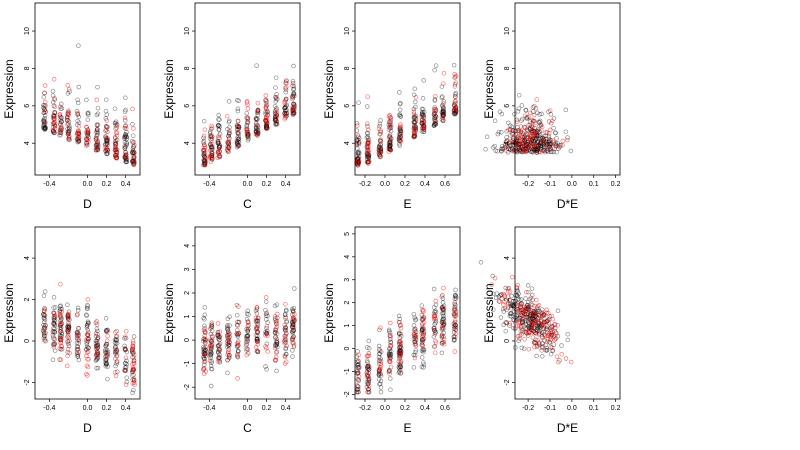 The width and height of the screenshot is (800, 450). What do you see at coordinates (87, 428) in the screenshot?
I see `x-axis-label: D` at bounding box center [87, 428].